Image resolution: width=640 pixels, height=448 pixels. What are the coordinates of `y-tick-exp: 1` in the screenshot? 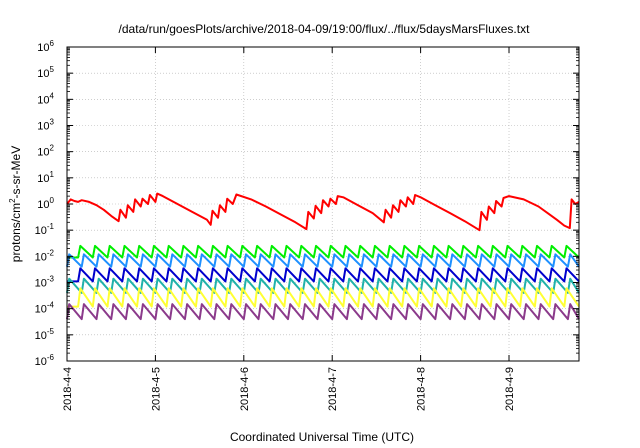 It's located at (52, 174).